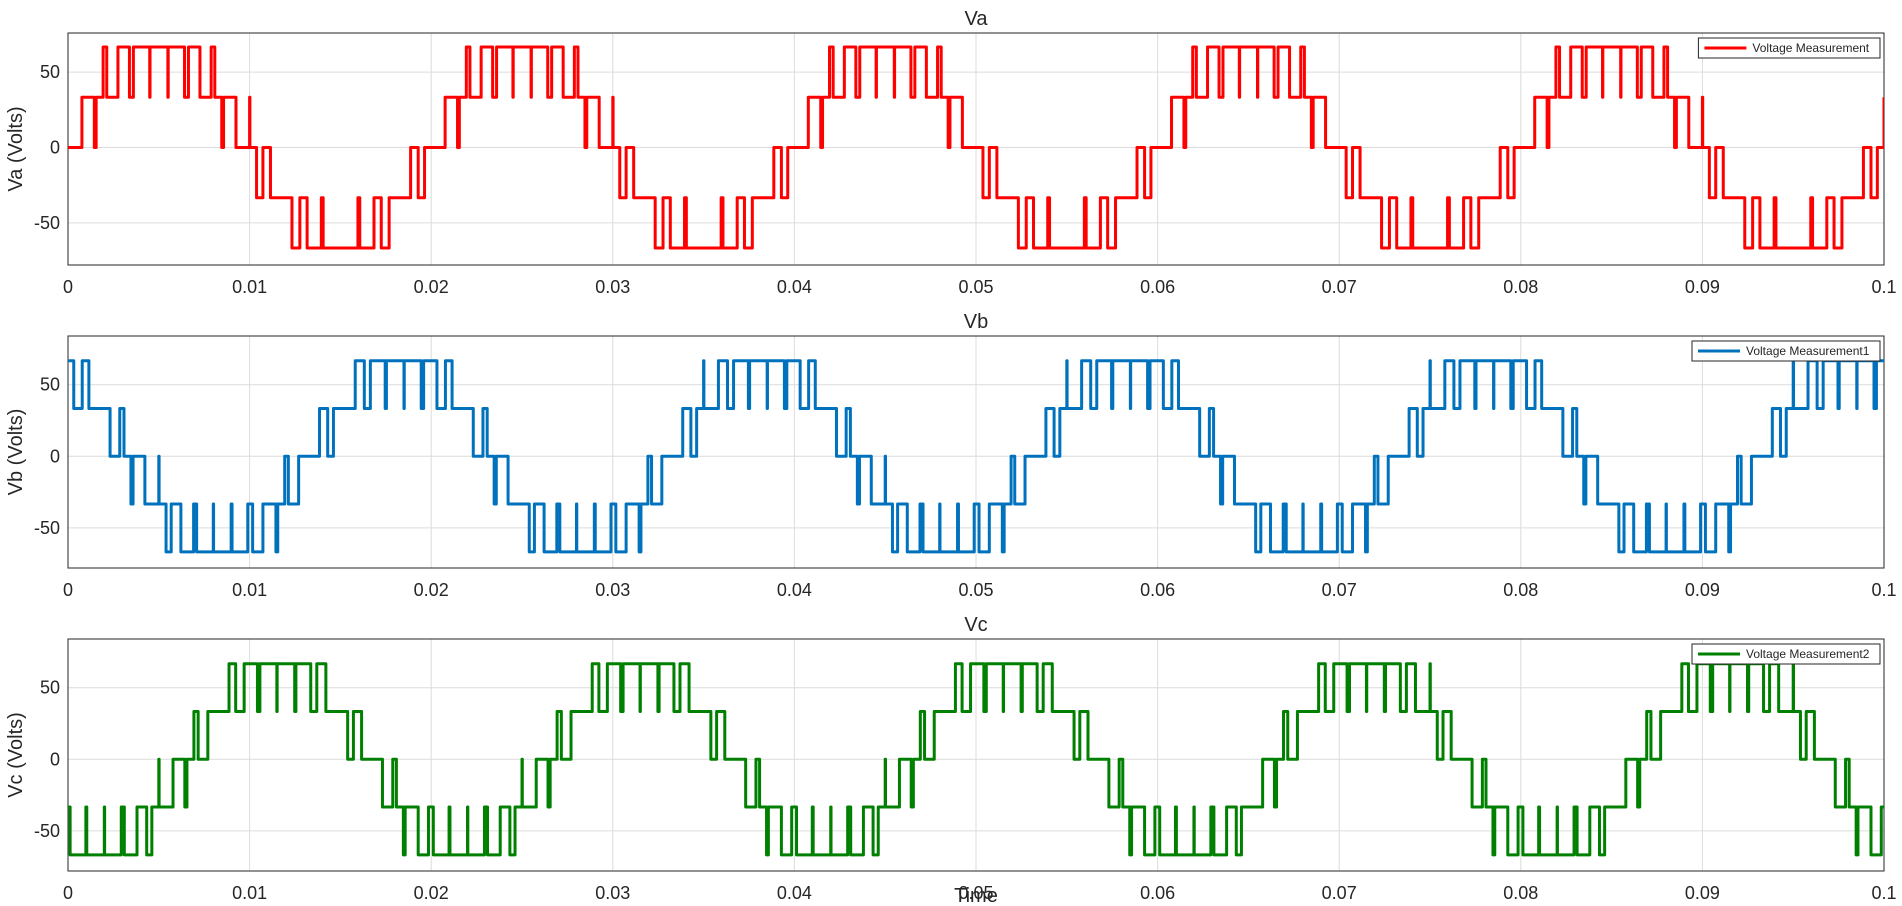 Image resolution: width=1902 pixels, height=906 pixels. Describe the element at coordinates (975, 625) in the screenshot. I see `subplot-title: Vc` at that location.